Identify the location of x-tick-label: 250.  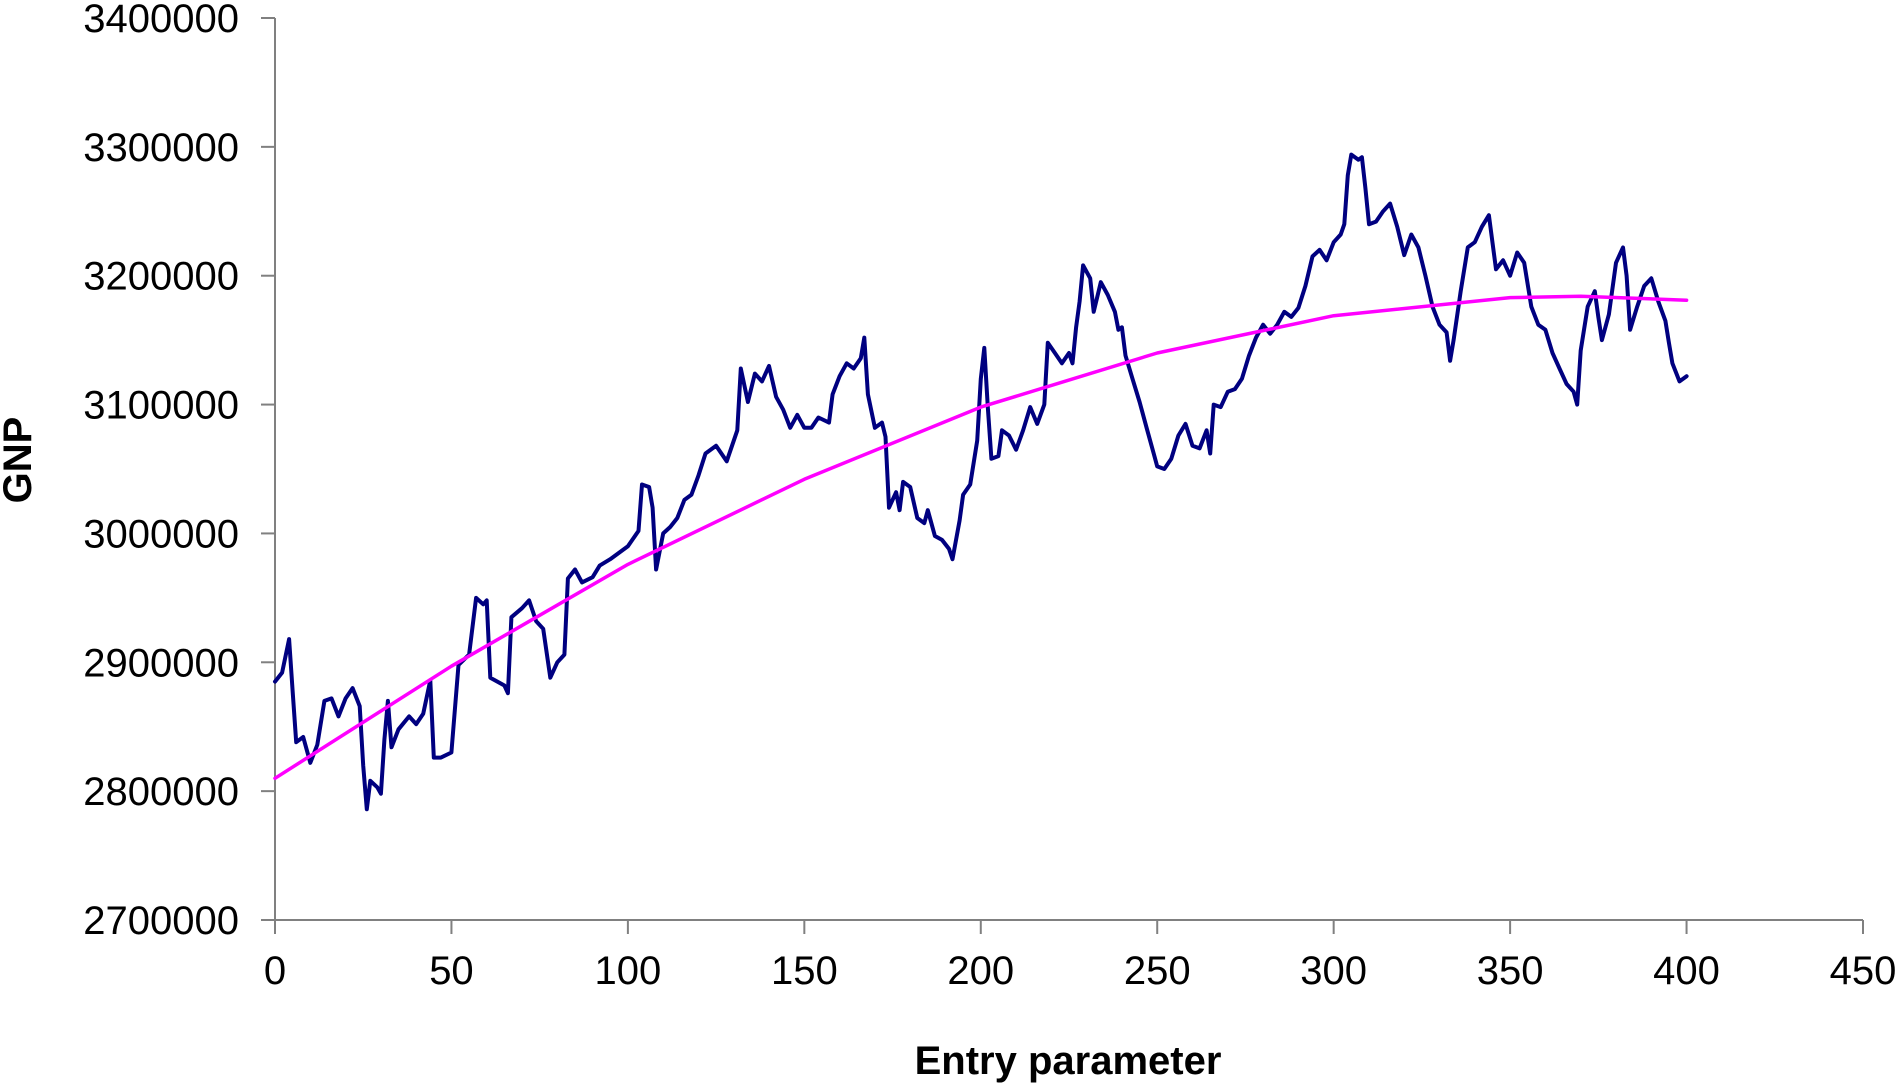
(1157, 971).